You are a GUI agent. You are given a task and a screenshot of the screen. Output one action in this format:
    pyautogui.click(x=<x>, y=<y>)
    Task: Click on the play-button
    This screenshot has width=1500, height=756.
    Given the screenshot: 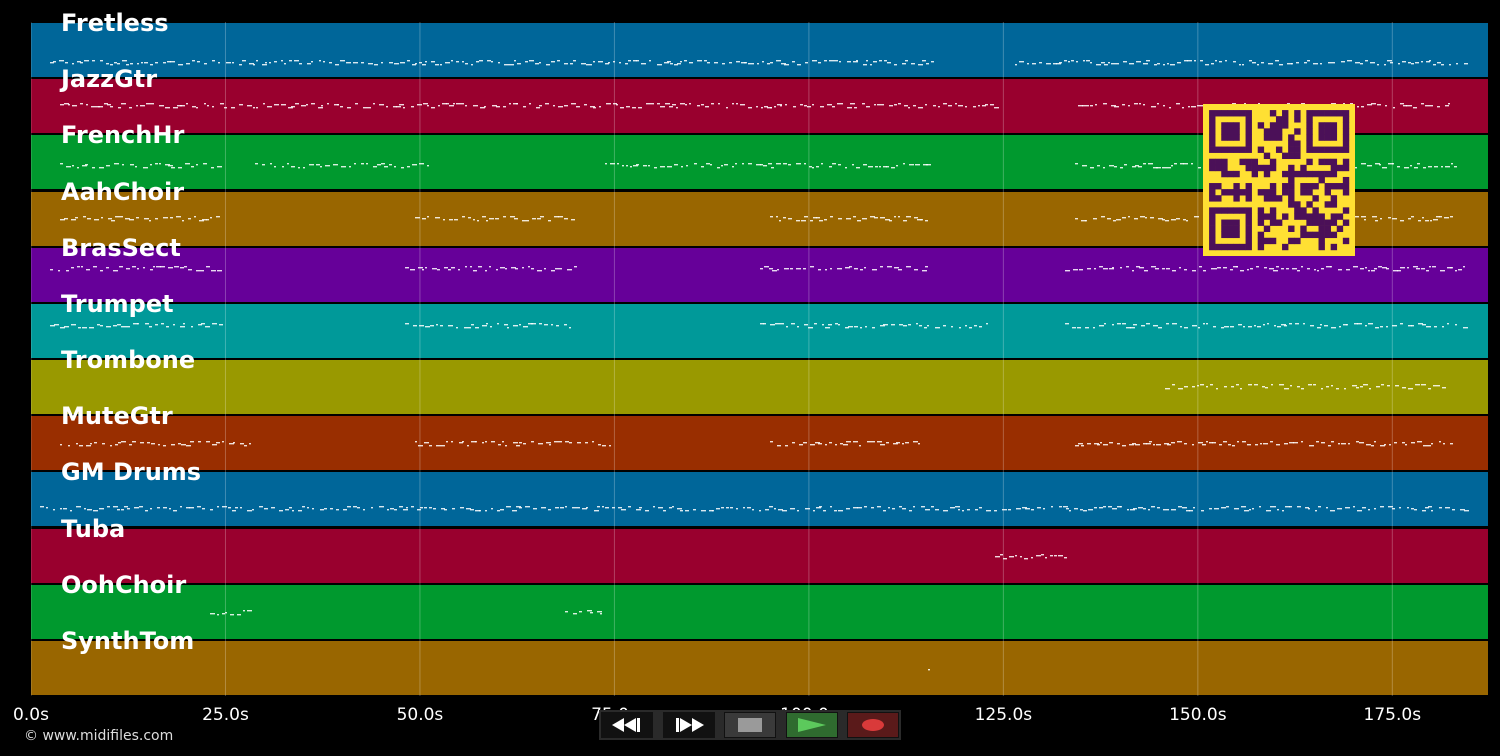 What is the action you would take?
    pyautogui.click(x=811, y=725)
    